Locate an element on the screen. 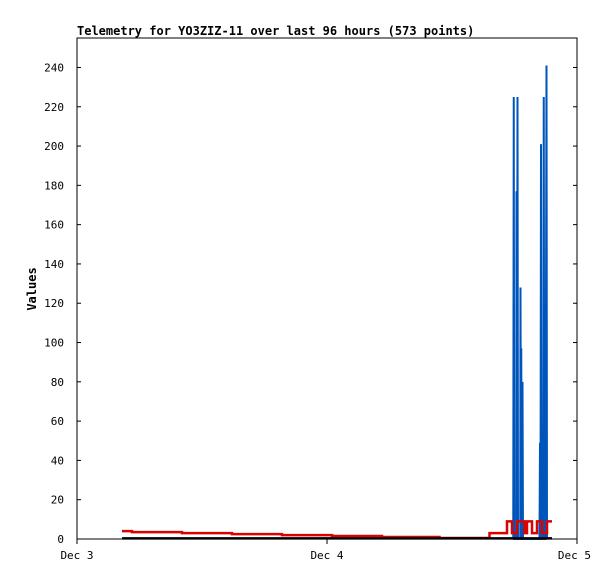 The height and width of the screenshot is (579, 615). y-tick-label: 140 is located at coordinates (54, 264).